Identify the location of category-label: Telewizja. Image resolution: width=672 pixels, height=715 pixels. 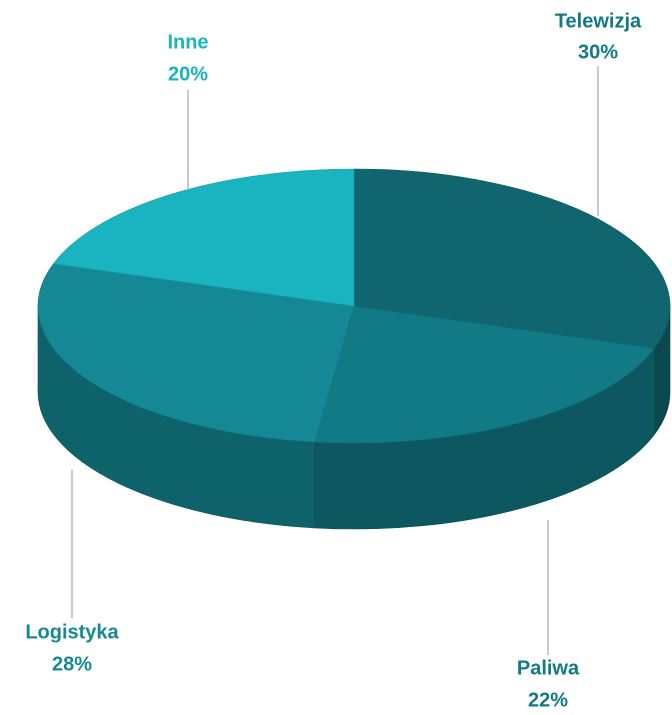
(598, 21).